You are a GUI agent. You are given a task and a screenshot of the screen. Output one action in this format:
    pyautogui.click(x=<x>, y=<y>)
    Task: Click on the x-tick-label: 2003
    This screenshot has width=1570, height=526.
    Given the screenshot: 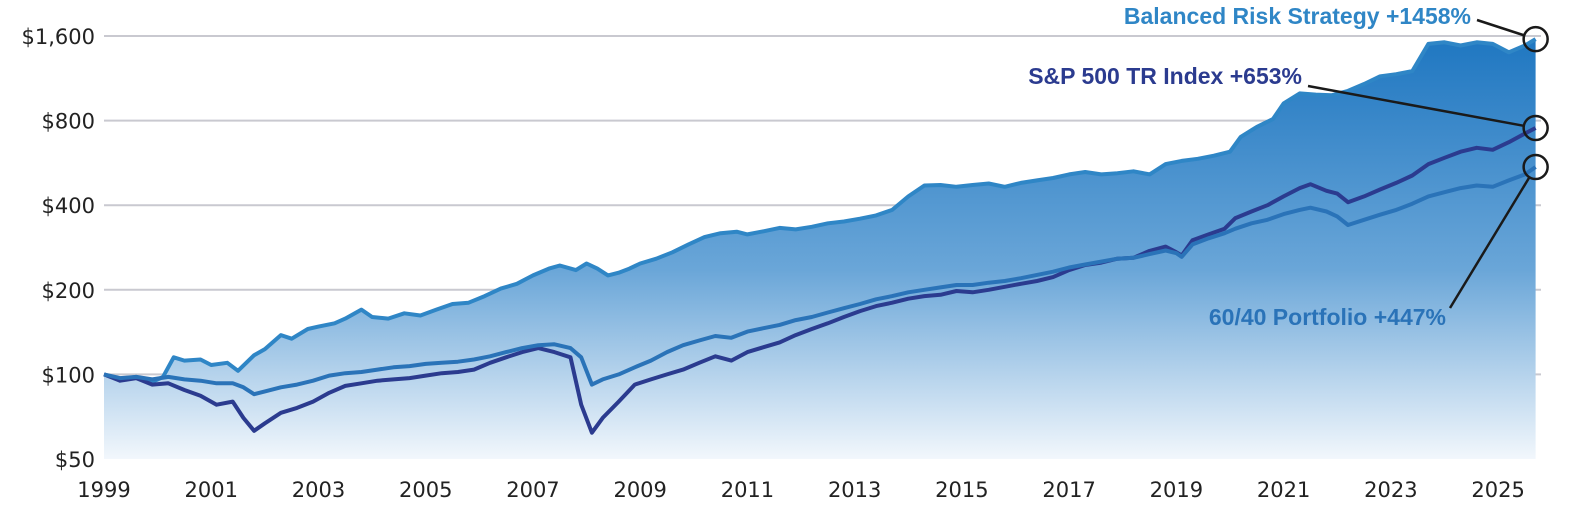 What is the action you would take?
    pyautogui.click(x=318, y=490)
    